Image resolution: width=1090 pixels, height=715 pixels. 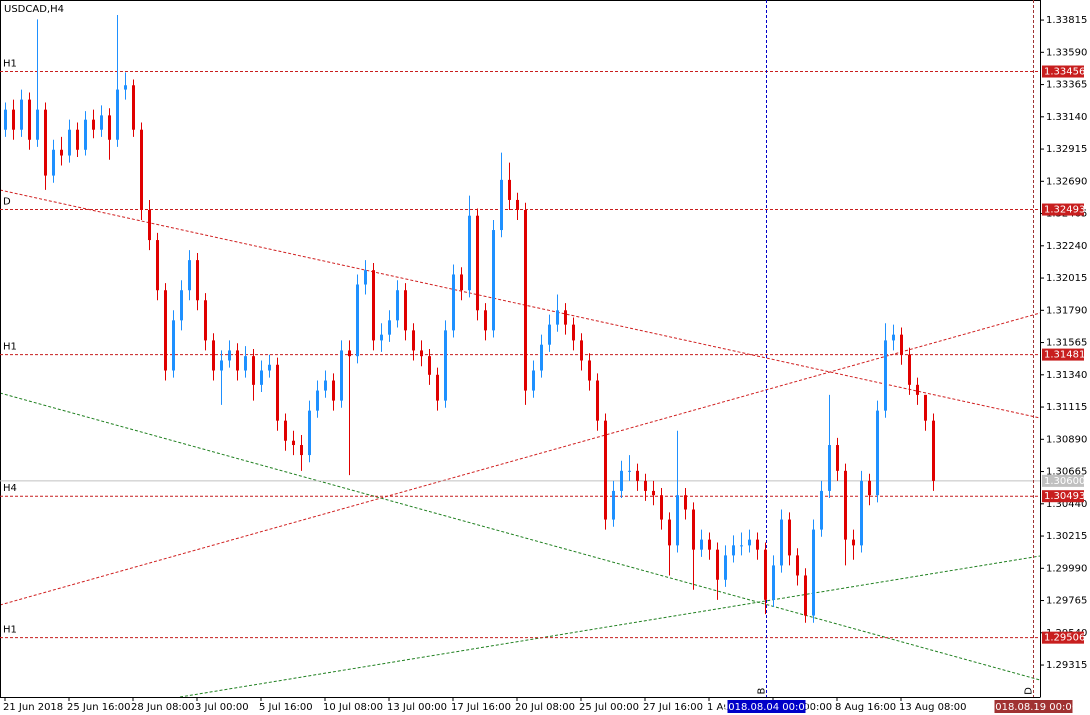 I want to click on x-tick-label: 13 Aug 08:00, so click(x=932, y=707).